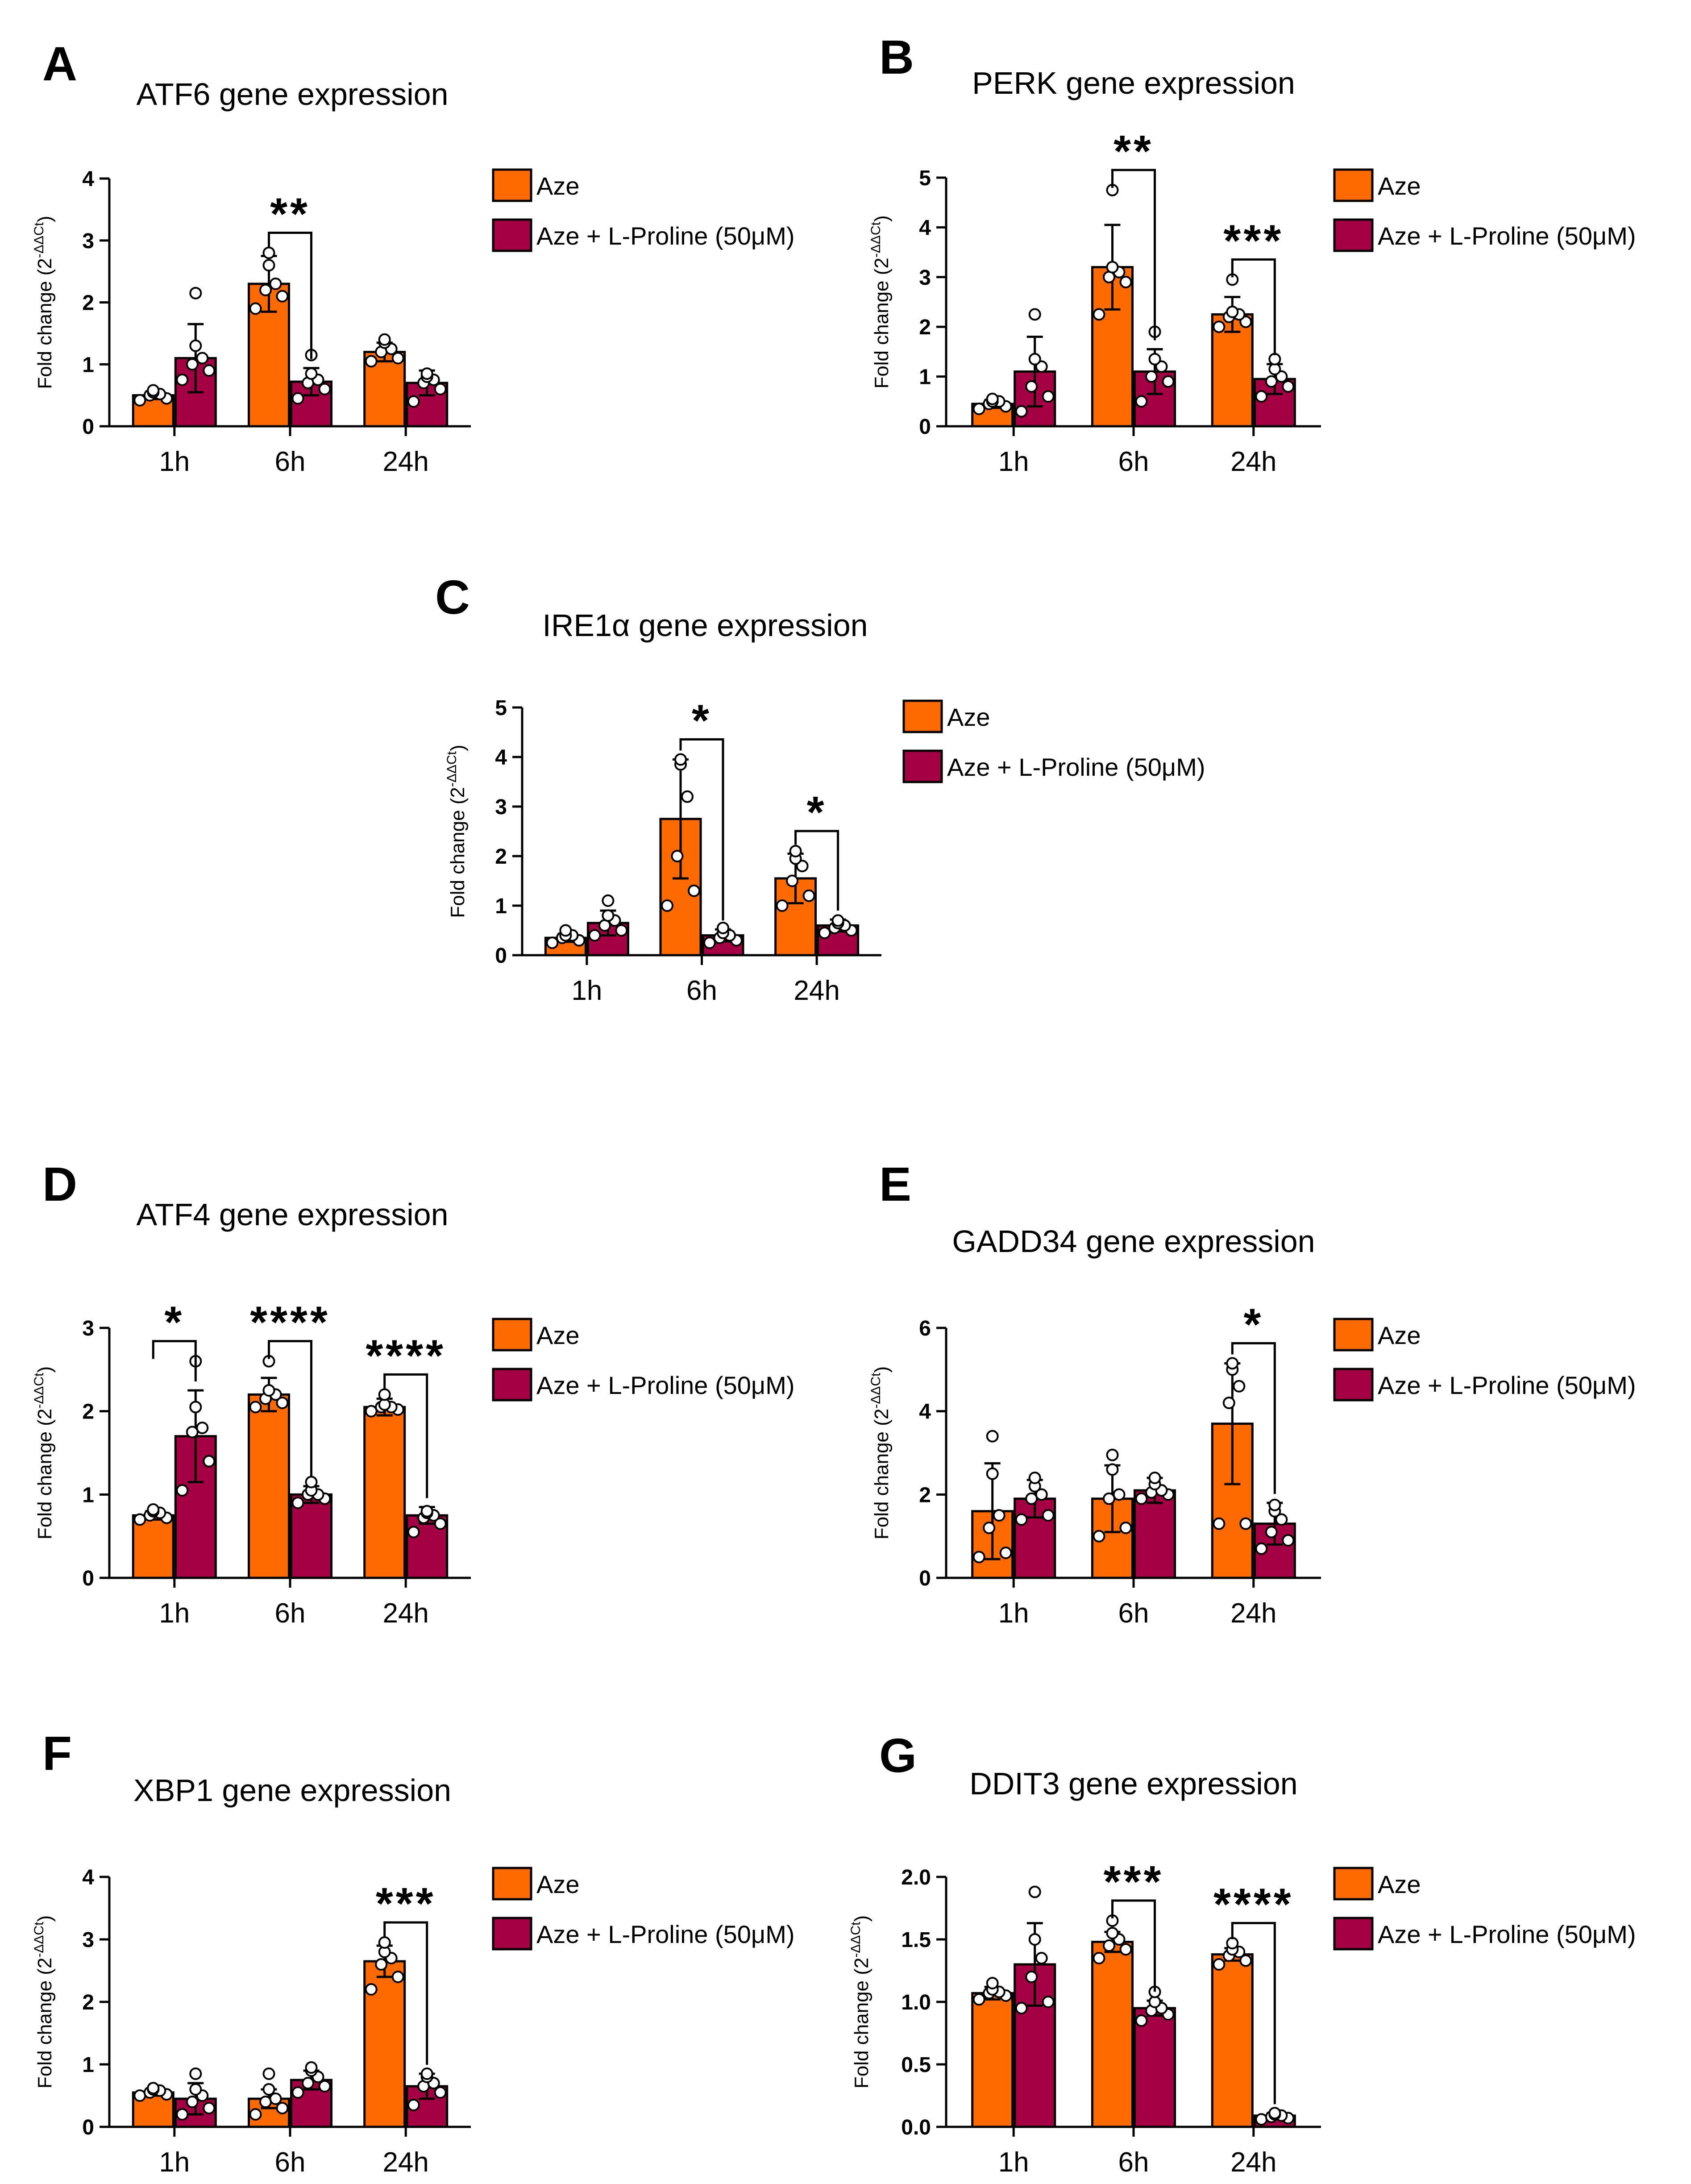 The height and width of the screenshot is (2184, 1691). I want to click on panel-letter: A, so click(59, 64).